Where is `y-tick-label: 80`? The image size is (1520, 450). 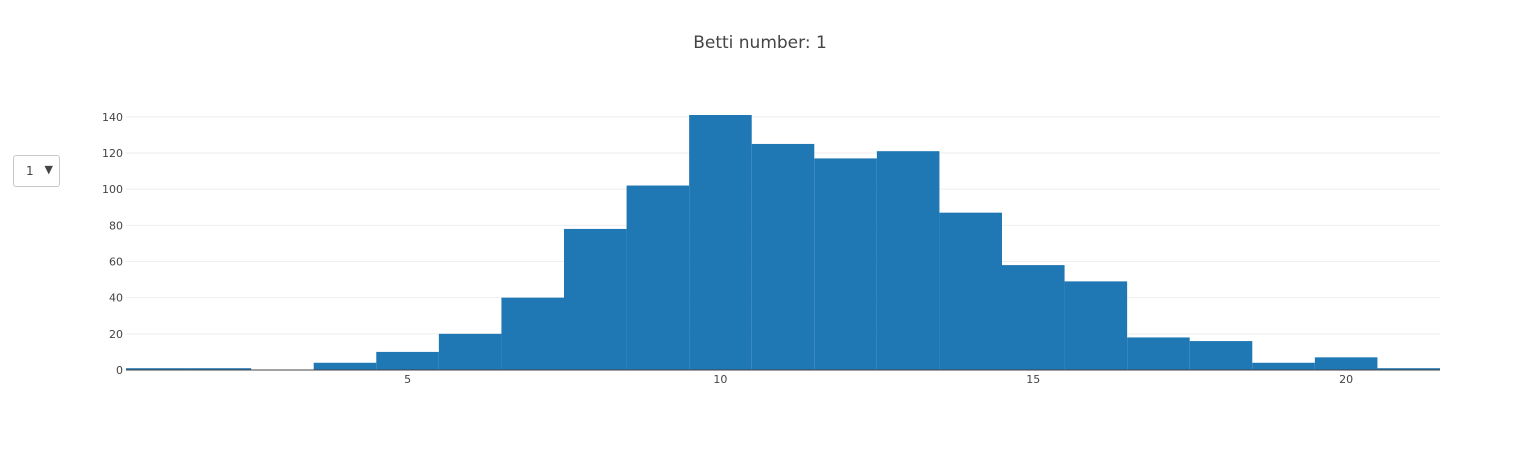 y-tick-label: 80 is located at coordinates (116, 225).